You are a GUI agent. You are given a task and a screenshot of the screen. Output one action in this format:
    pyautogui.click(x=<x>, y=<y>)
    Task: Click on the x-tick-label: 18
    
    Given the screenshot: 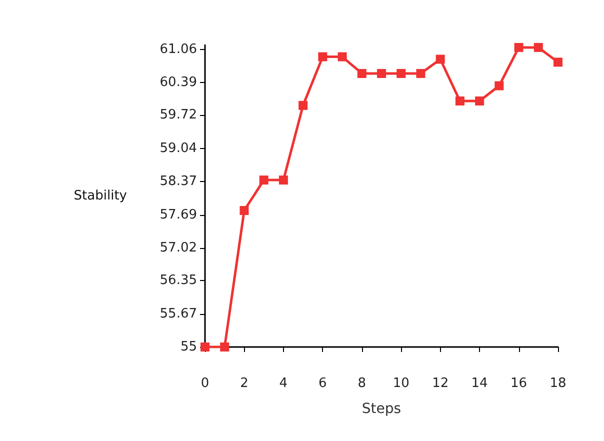 What is the action you would take?
    pyautogui.click(x=558, y=383)
    